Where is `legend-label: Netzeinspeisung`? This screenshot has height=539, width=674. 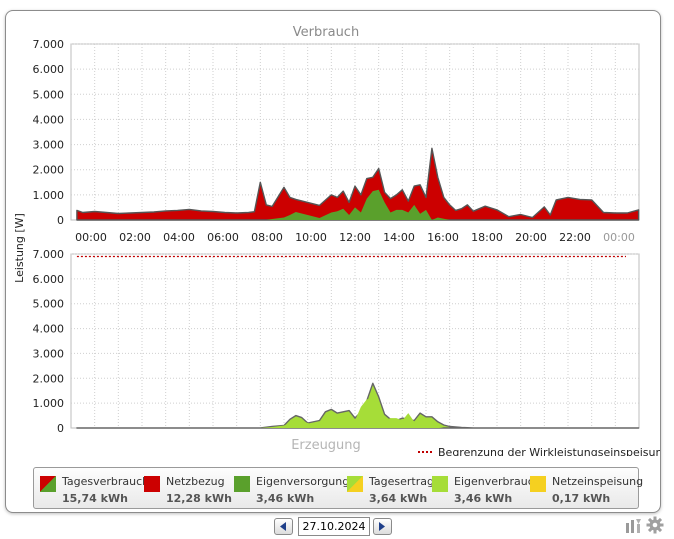 legend-label: Netzeinspeisung is located at coordinates (598, 481).